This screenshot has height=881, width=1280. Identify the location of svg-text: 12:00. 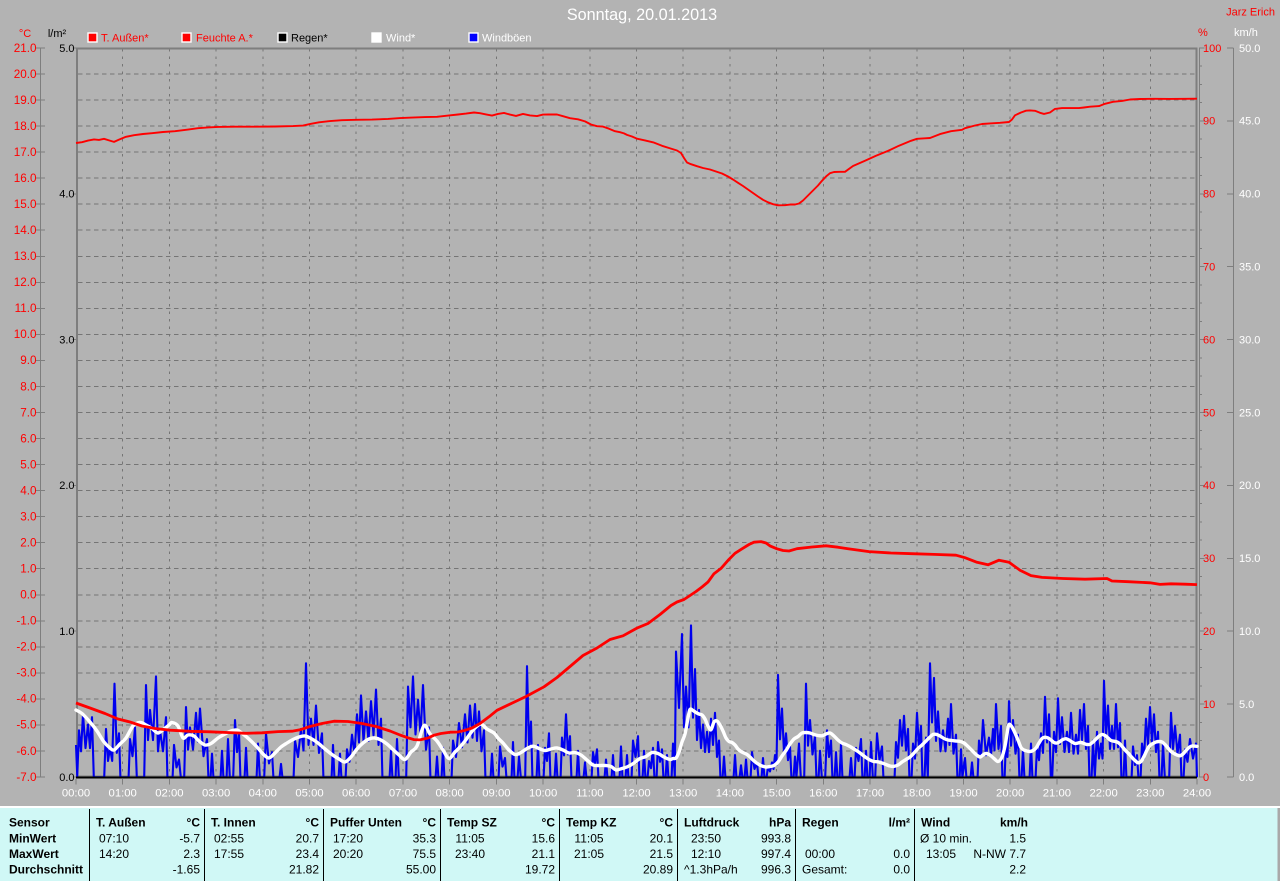
(636, 794).